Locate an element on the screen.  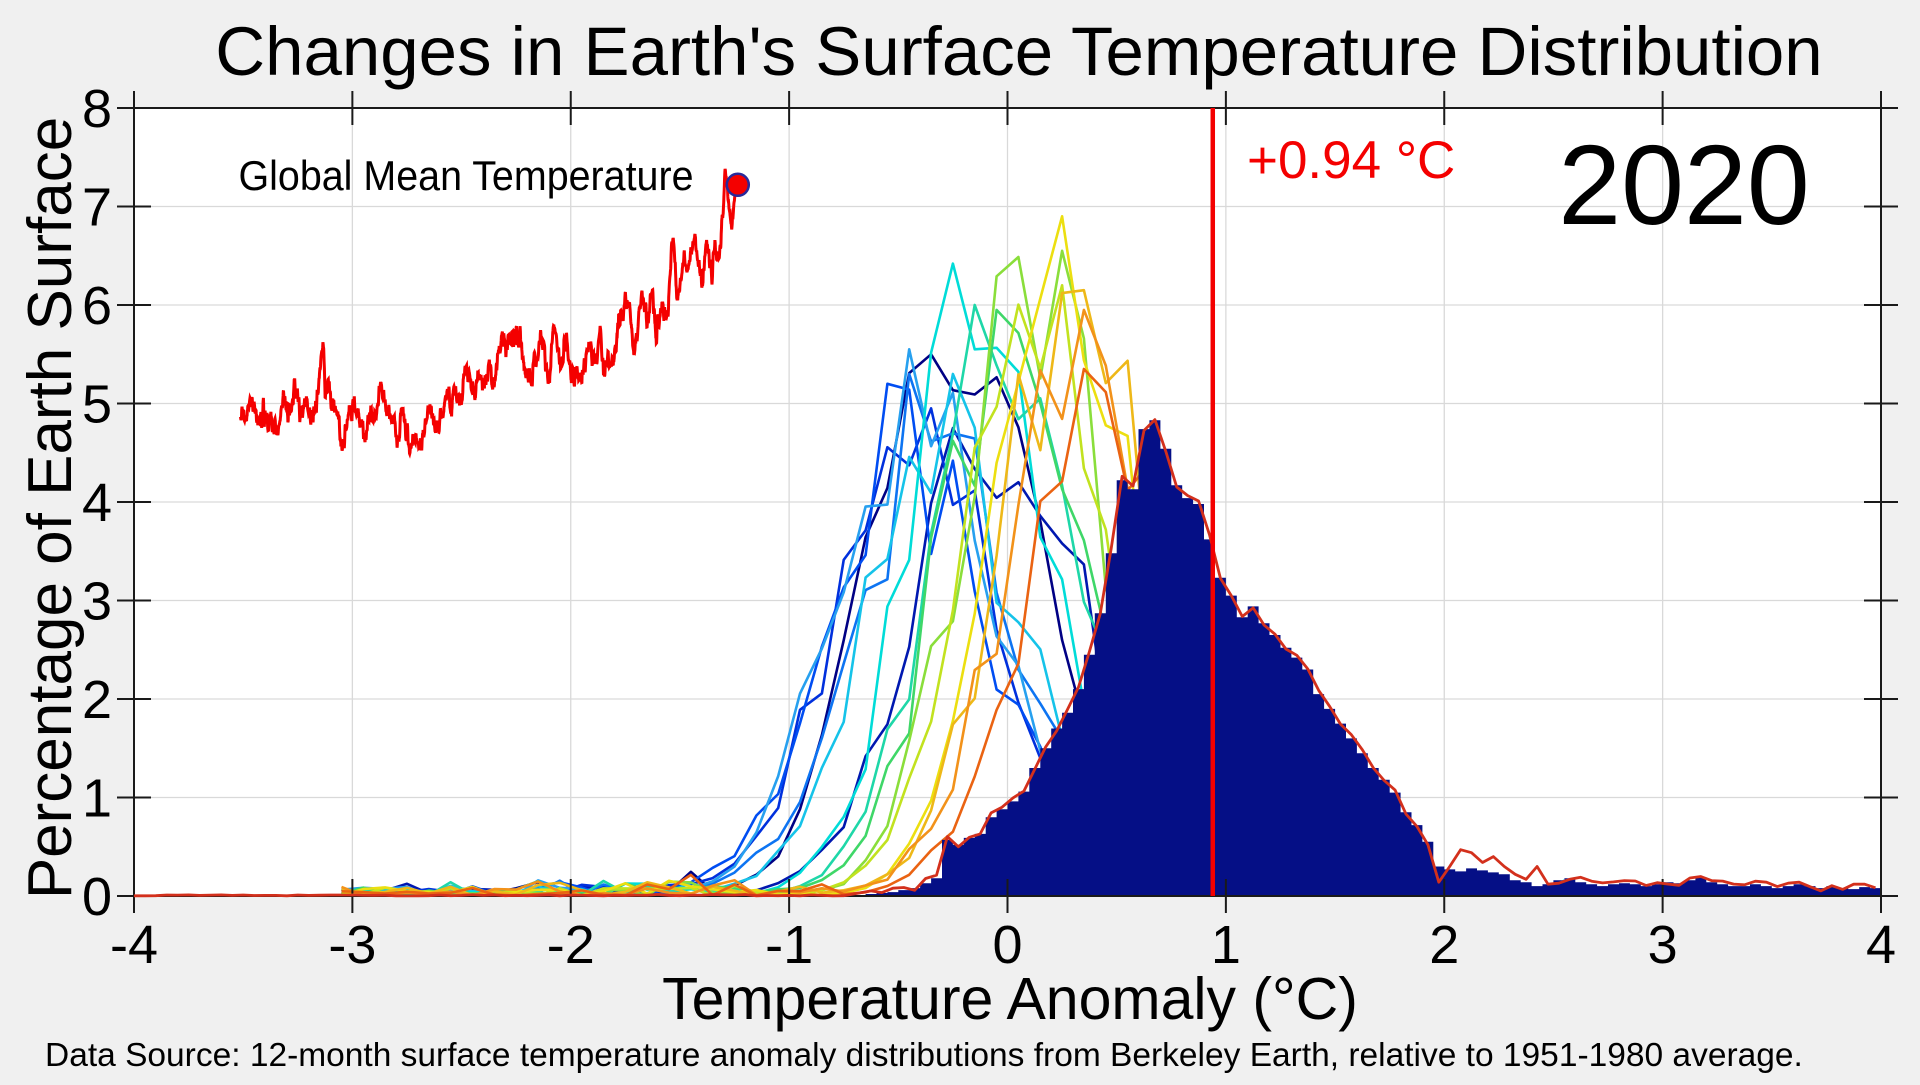
x-tick-label: -2 is located at coordinates (571, 945).